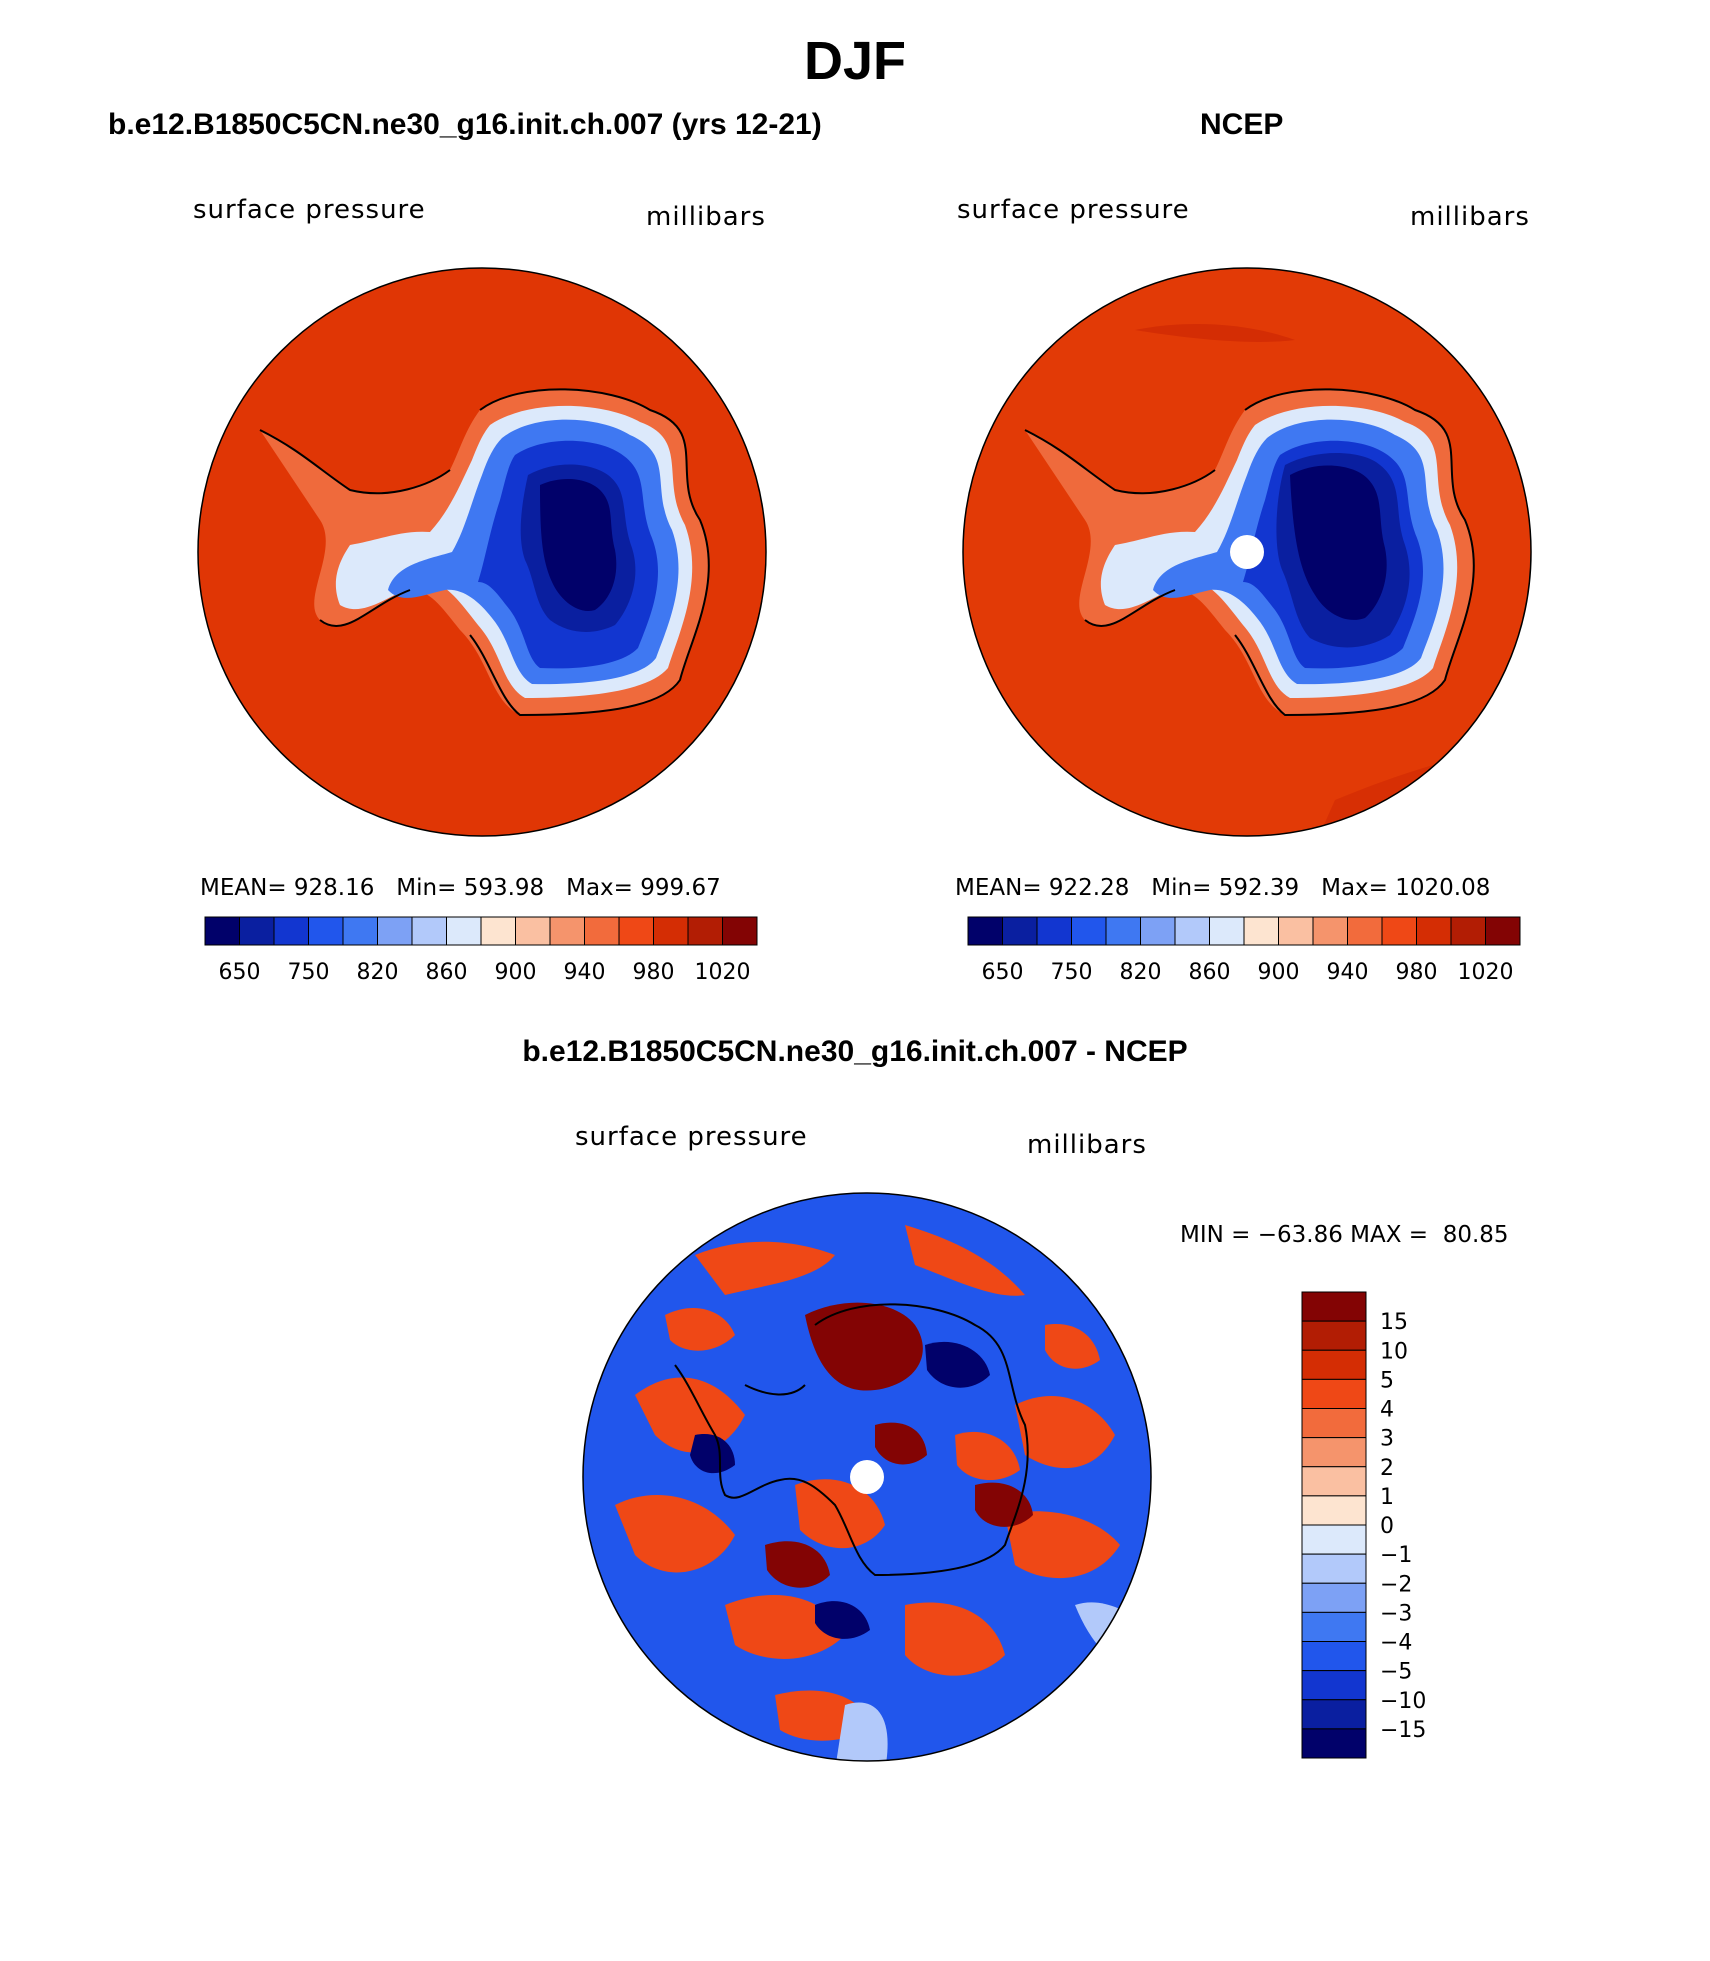 This screenshot has height=1961, width=1710. What do you see at coordinates (854, 61) in the screenshot?
I see `main-title: DJF` at bounding box center [854, 61].